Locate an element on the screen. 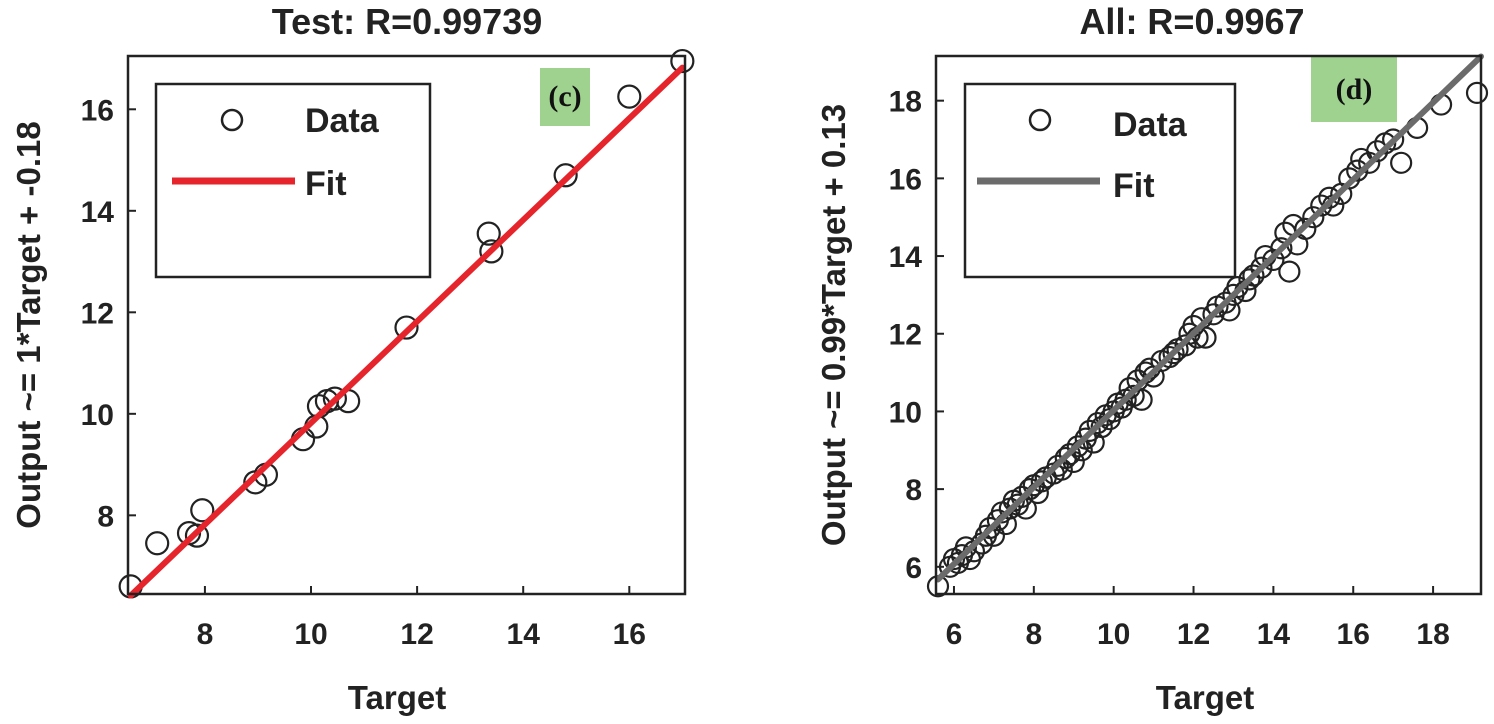 The width and height of the screenshot is (1494, 724). y-tick-label: 6 is located at coordinates (913, 568).